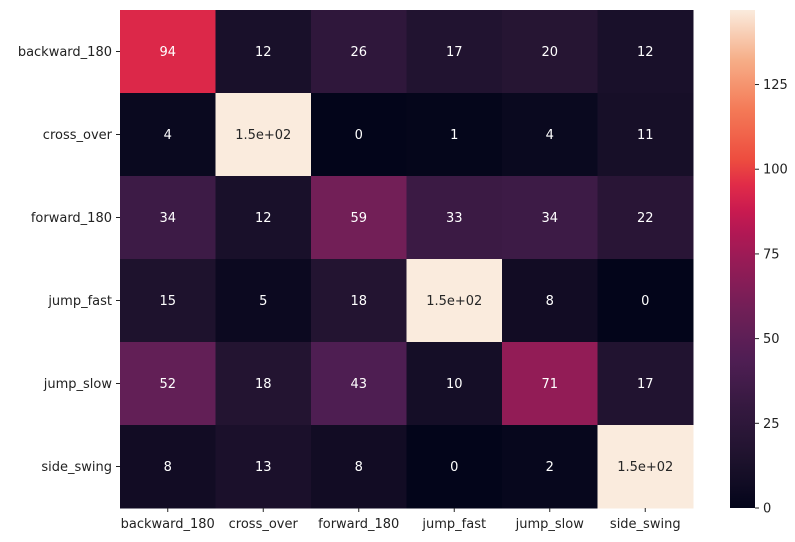 This screenshot has height=542, width=795. I want to click on cell-value-r3-c4: 8, so click(550, 301).